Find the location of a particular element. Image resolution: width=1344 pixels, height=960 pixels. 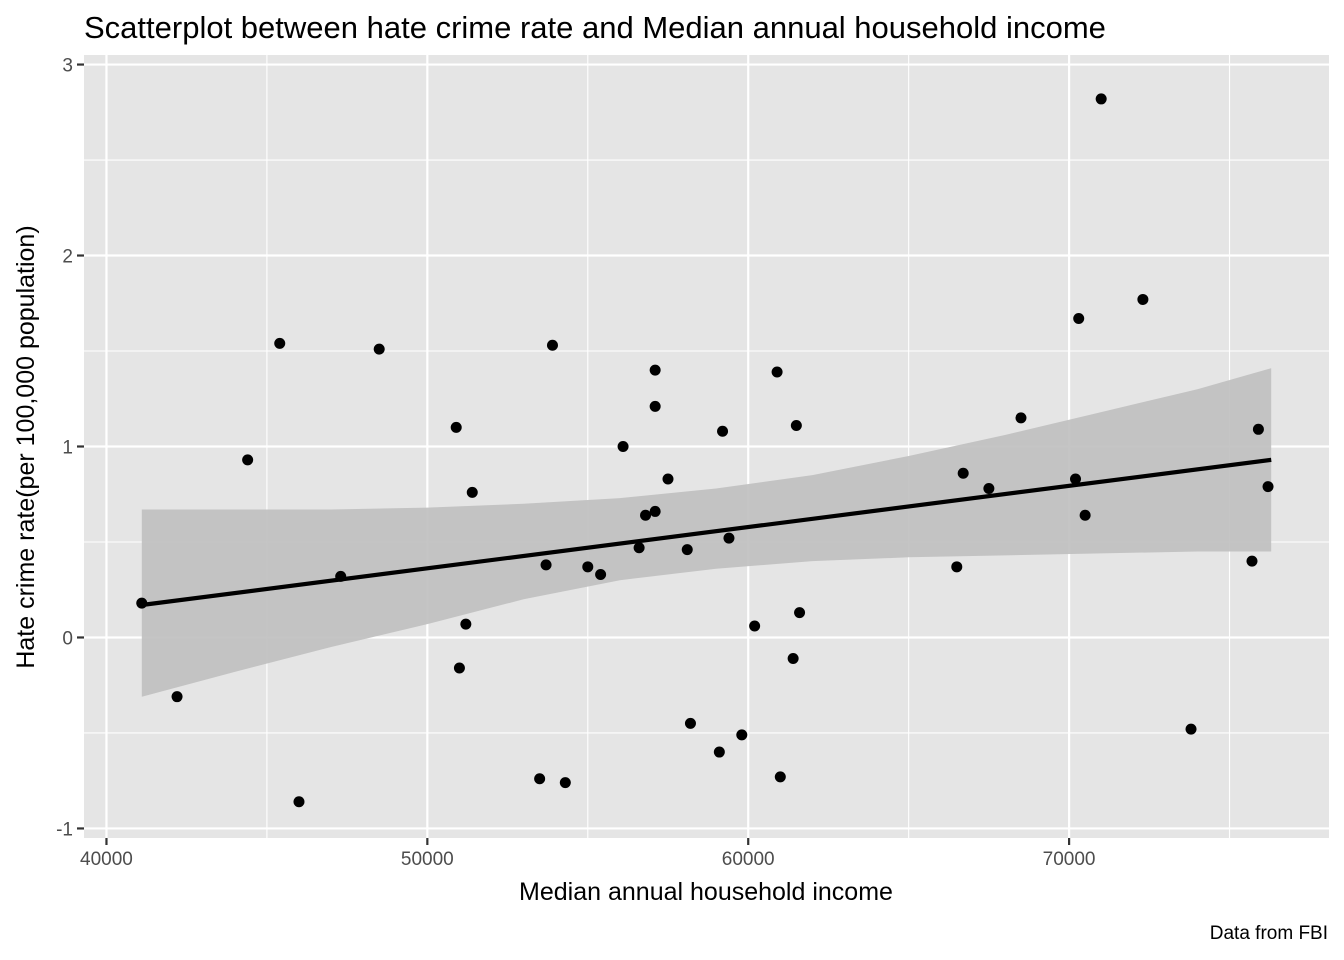

y-tick-label: 3 is located at coordinates (67, 66).